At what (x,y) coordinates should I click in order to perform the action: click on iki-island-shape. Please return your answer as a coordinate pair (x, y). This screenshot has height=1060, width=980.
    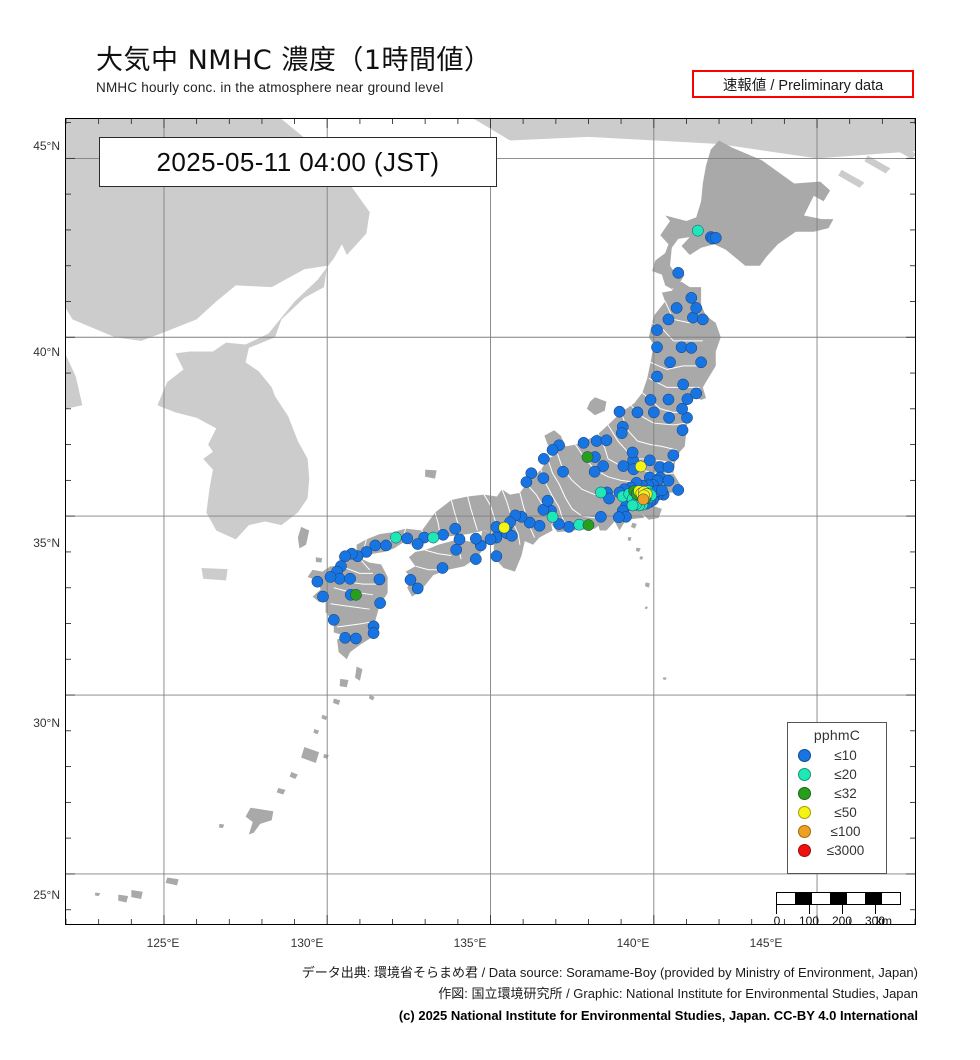
    Looking at the image, I should click on (319, 560).